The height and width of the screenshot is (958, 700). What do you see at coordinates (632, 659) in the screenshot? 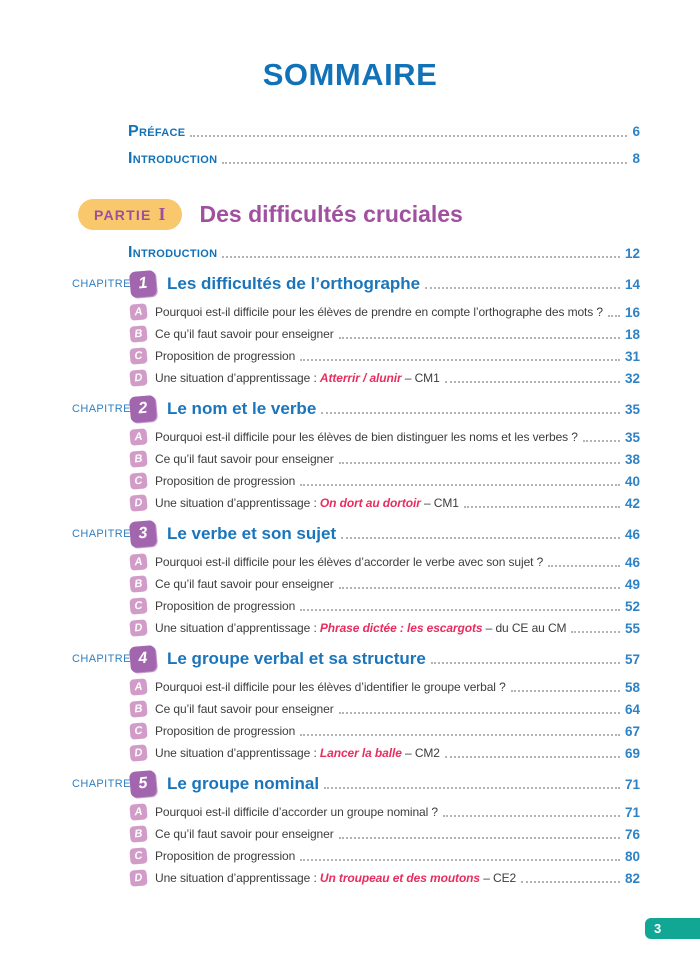
I see `page-ref: 57` at bounding box center [632, 659].